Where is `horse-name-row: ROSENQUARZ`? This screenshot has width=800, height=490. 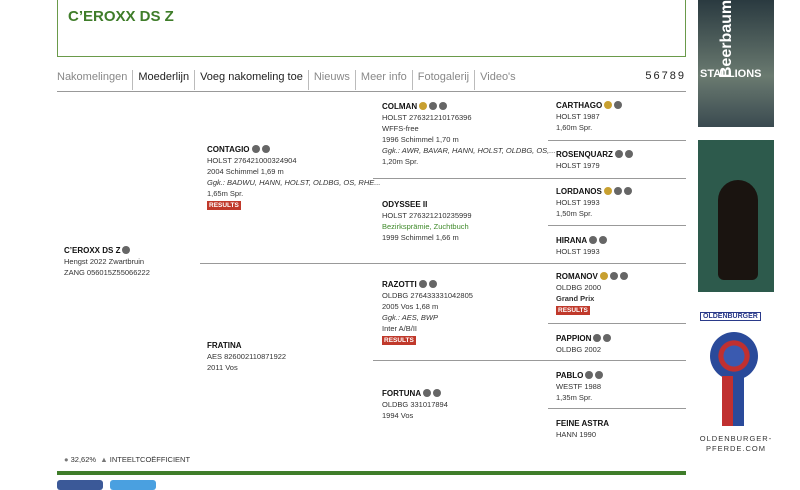 horse-name-row: ROSENQUARZ is located at coordinates (594, 154).